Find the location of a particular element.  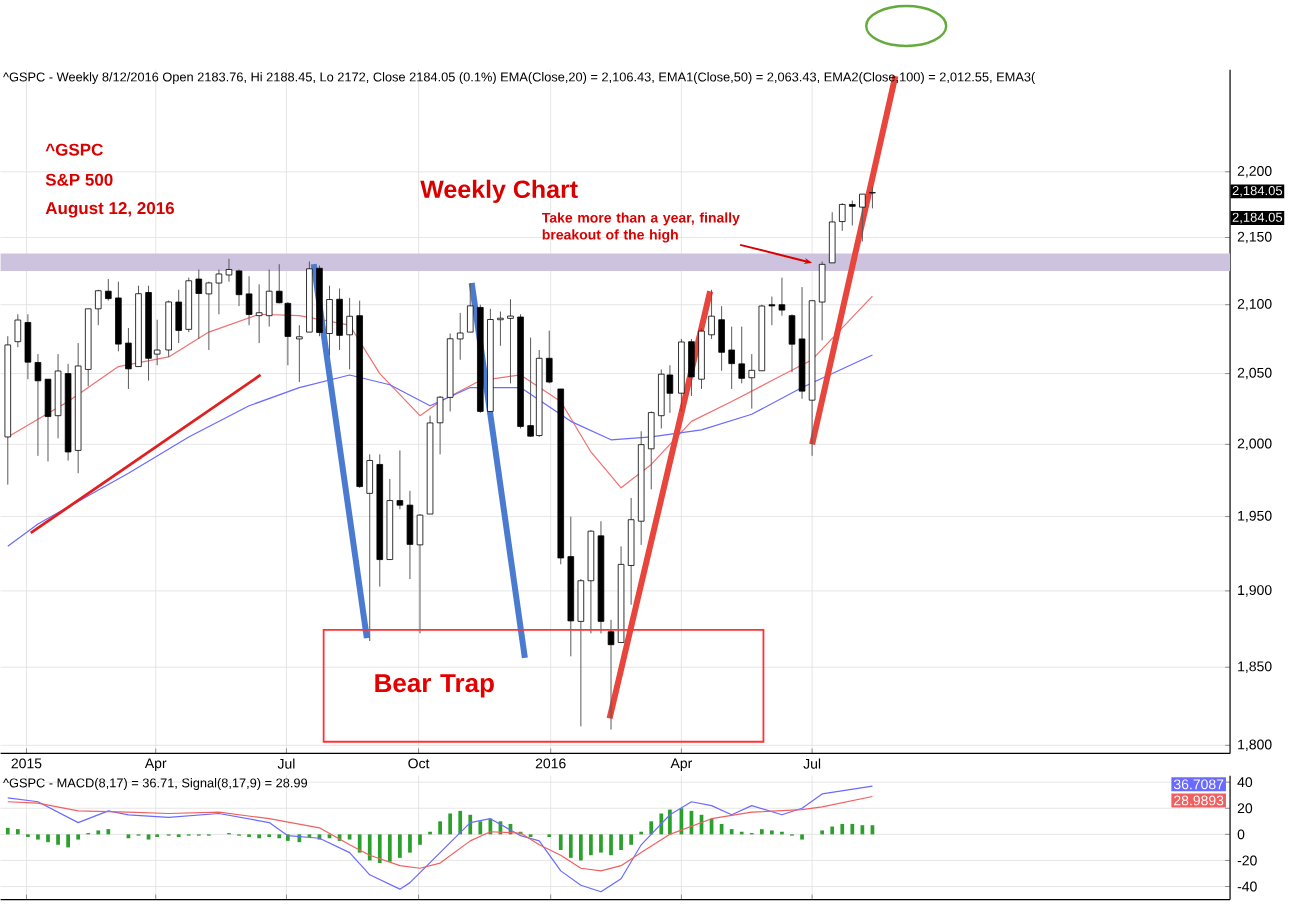

annotation: ^GSPC is located at coordinates (74, 150).